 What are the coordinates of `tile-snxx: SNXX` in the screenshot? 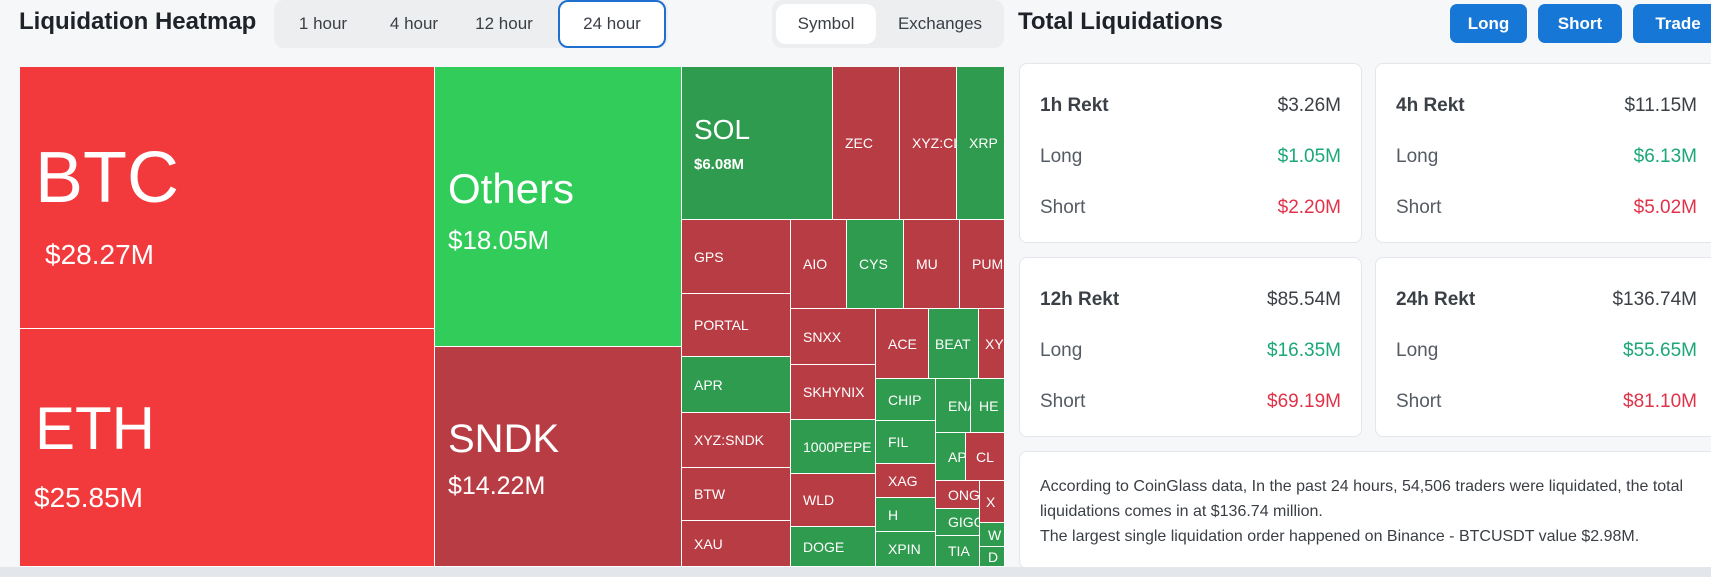 It's located at (833, 337).